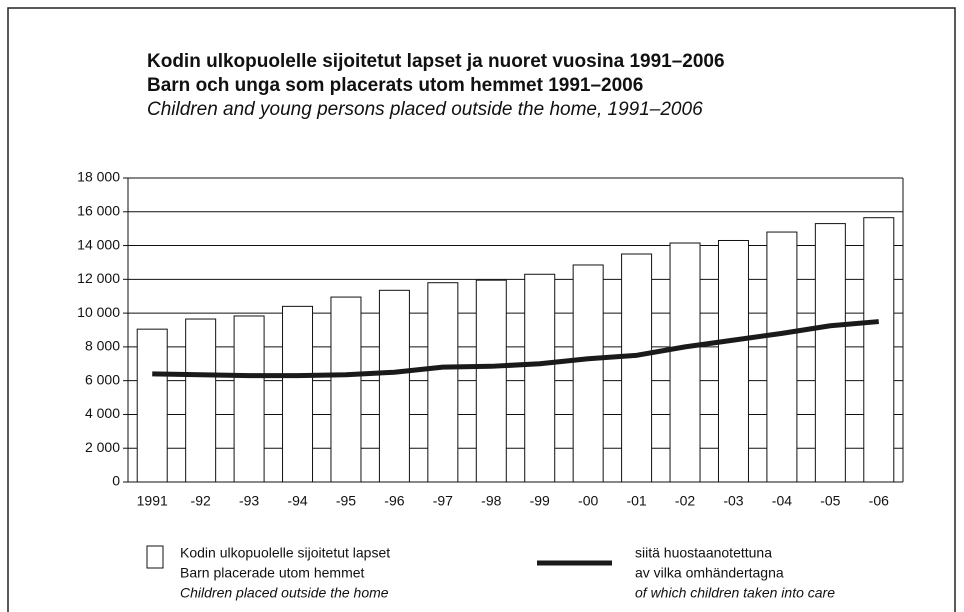 This screenshot has height=612, width=964. I want to click on x-tick-label: -04, so click(782, 501).